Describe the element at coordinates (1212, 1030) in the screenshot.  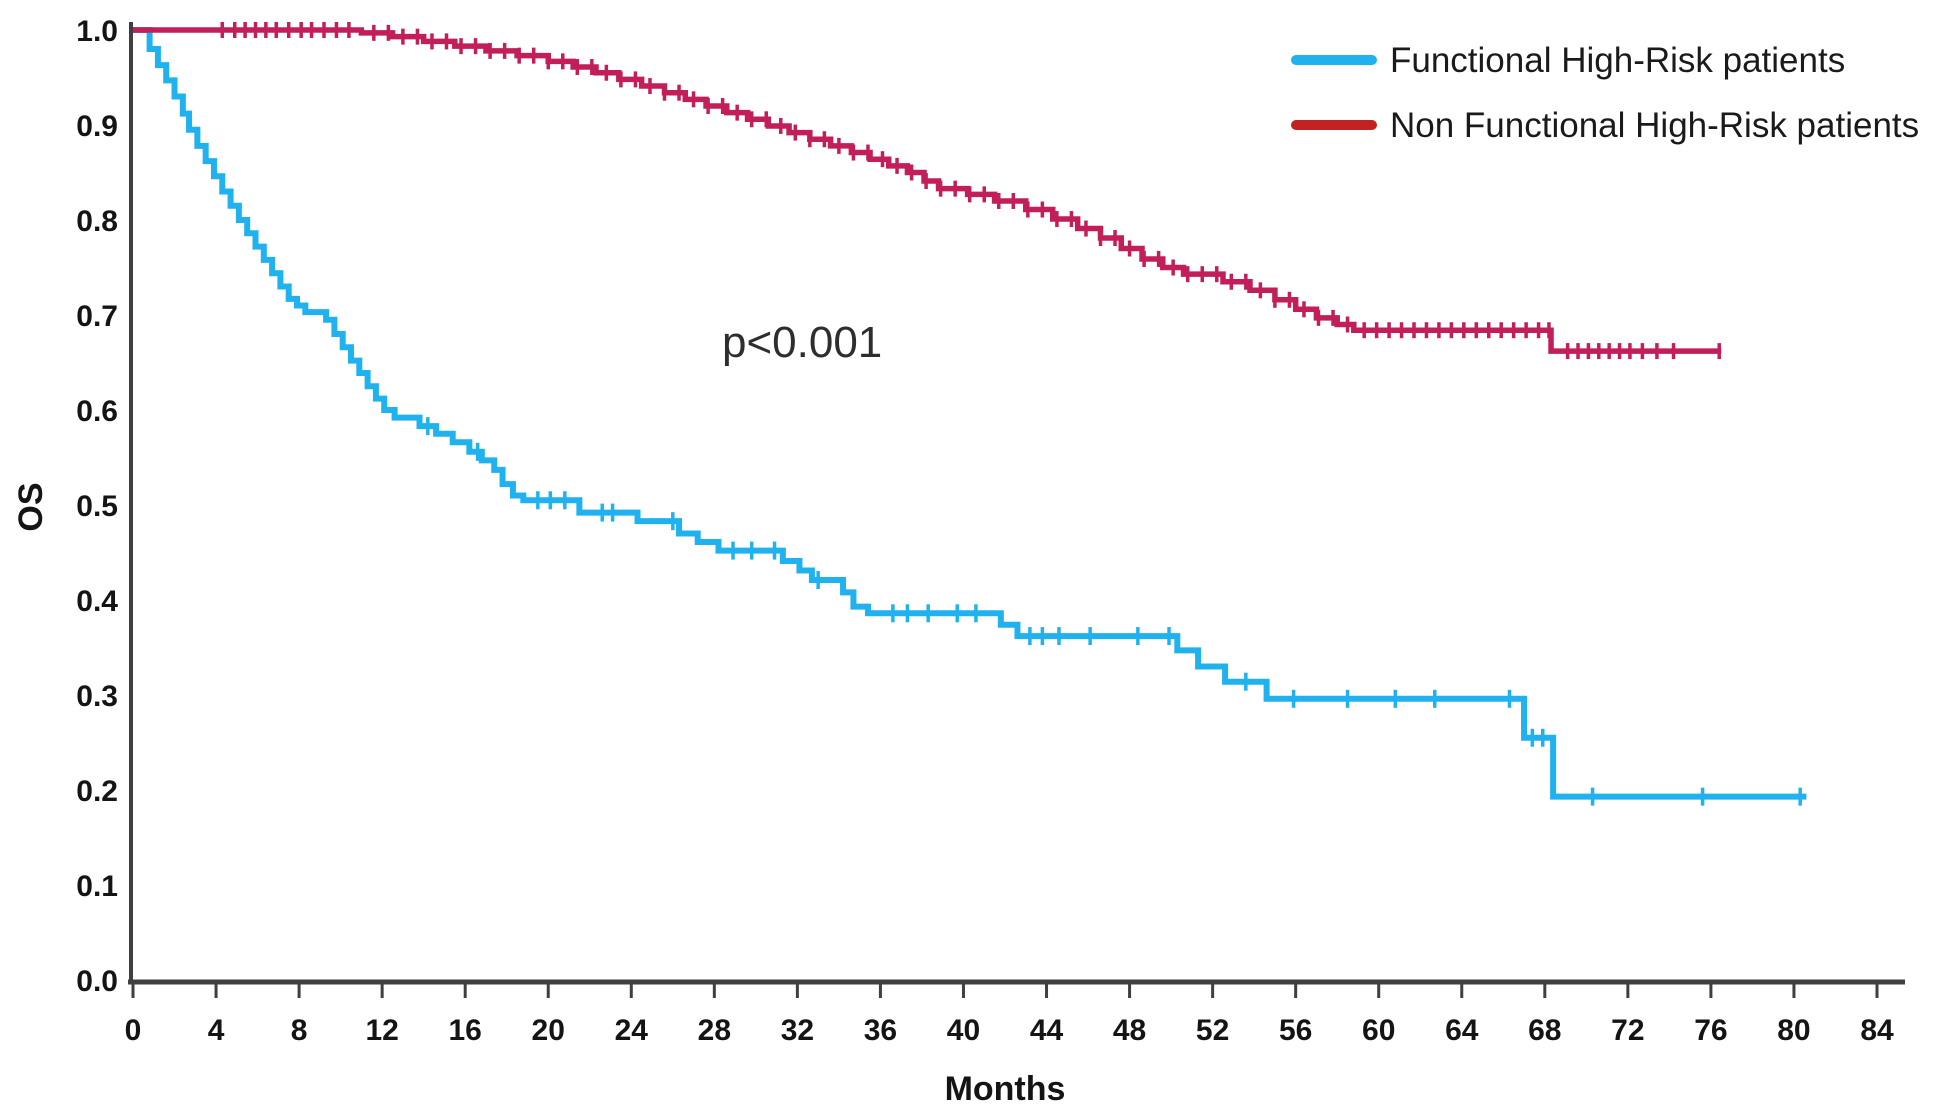
I see `x-tick-label: 52` at that location.